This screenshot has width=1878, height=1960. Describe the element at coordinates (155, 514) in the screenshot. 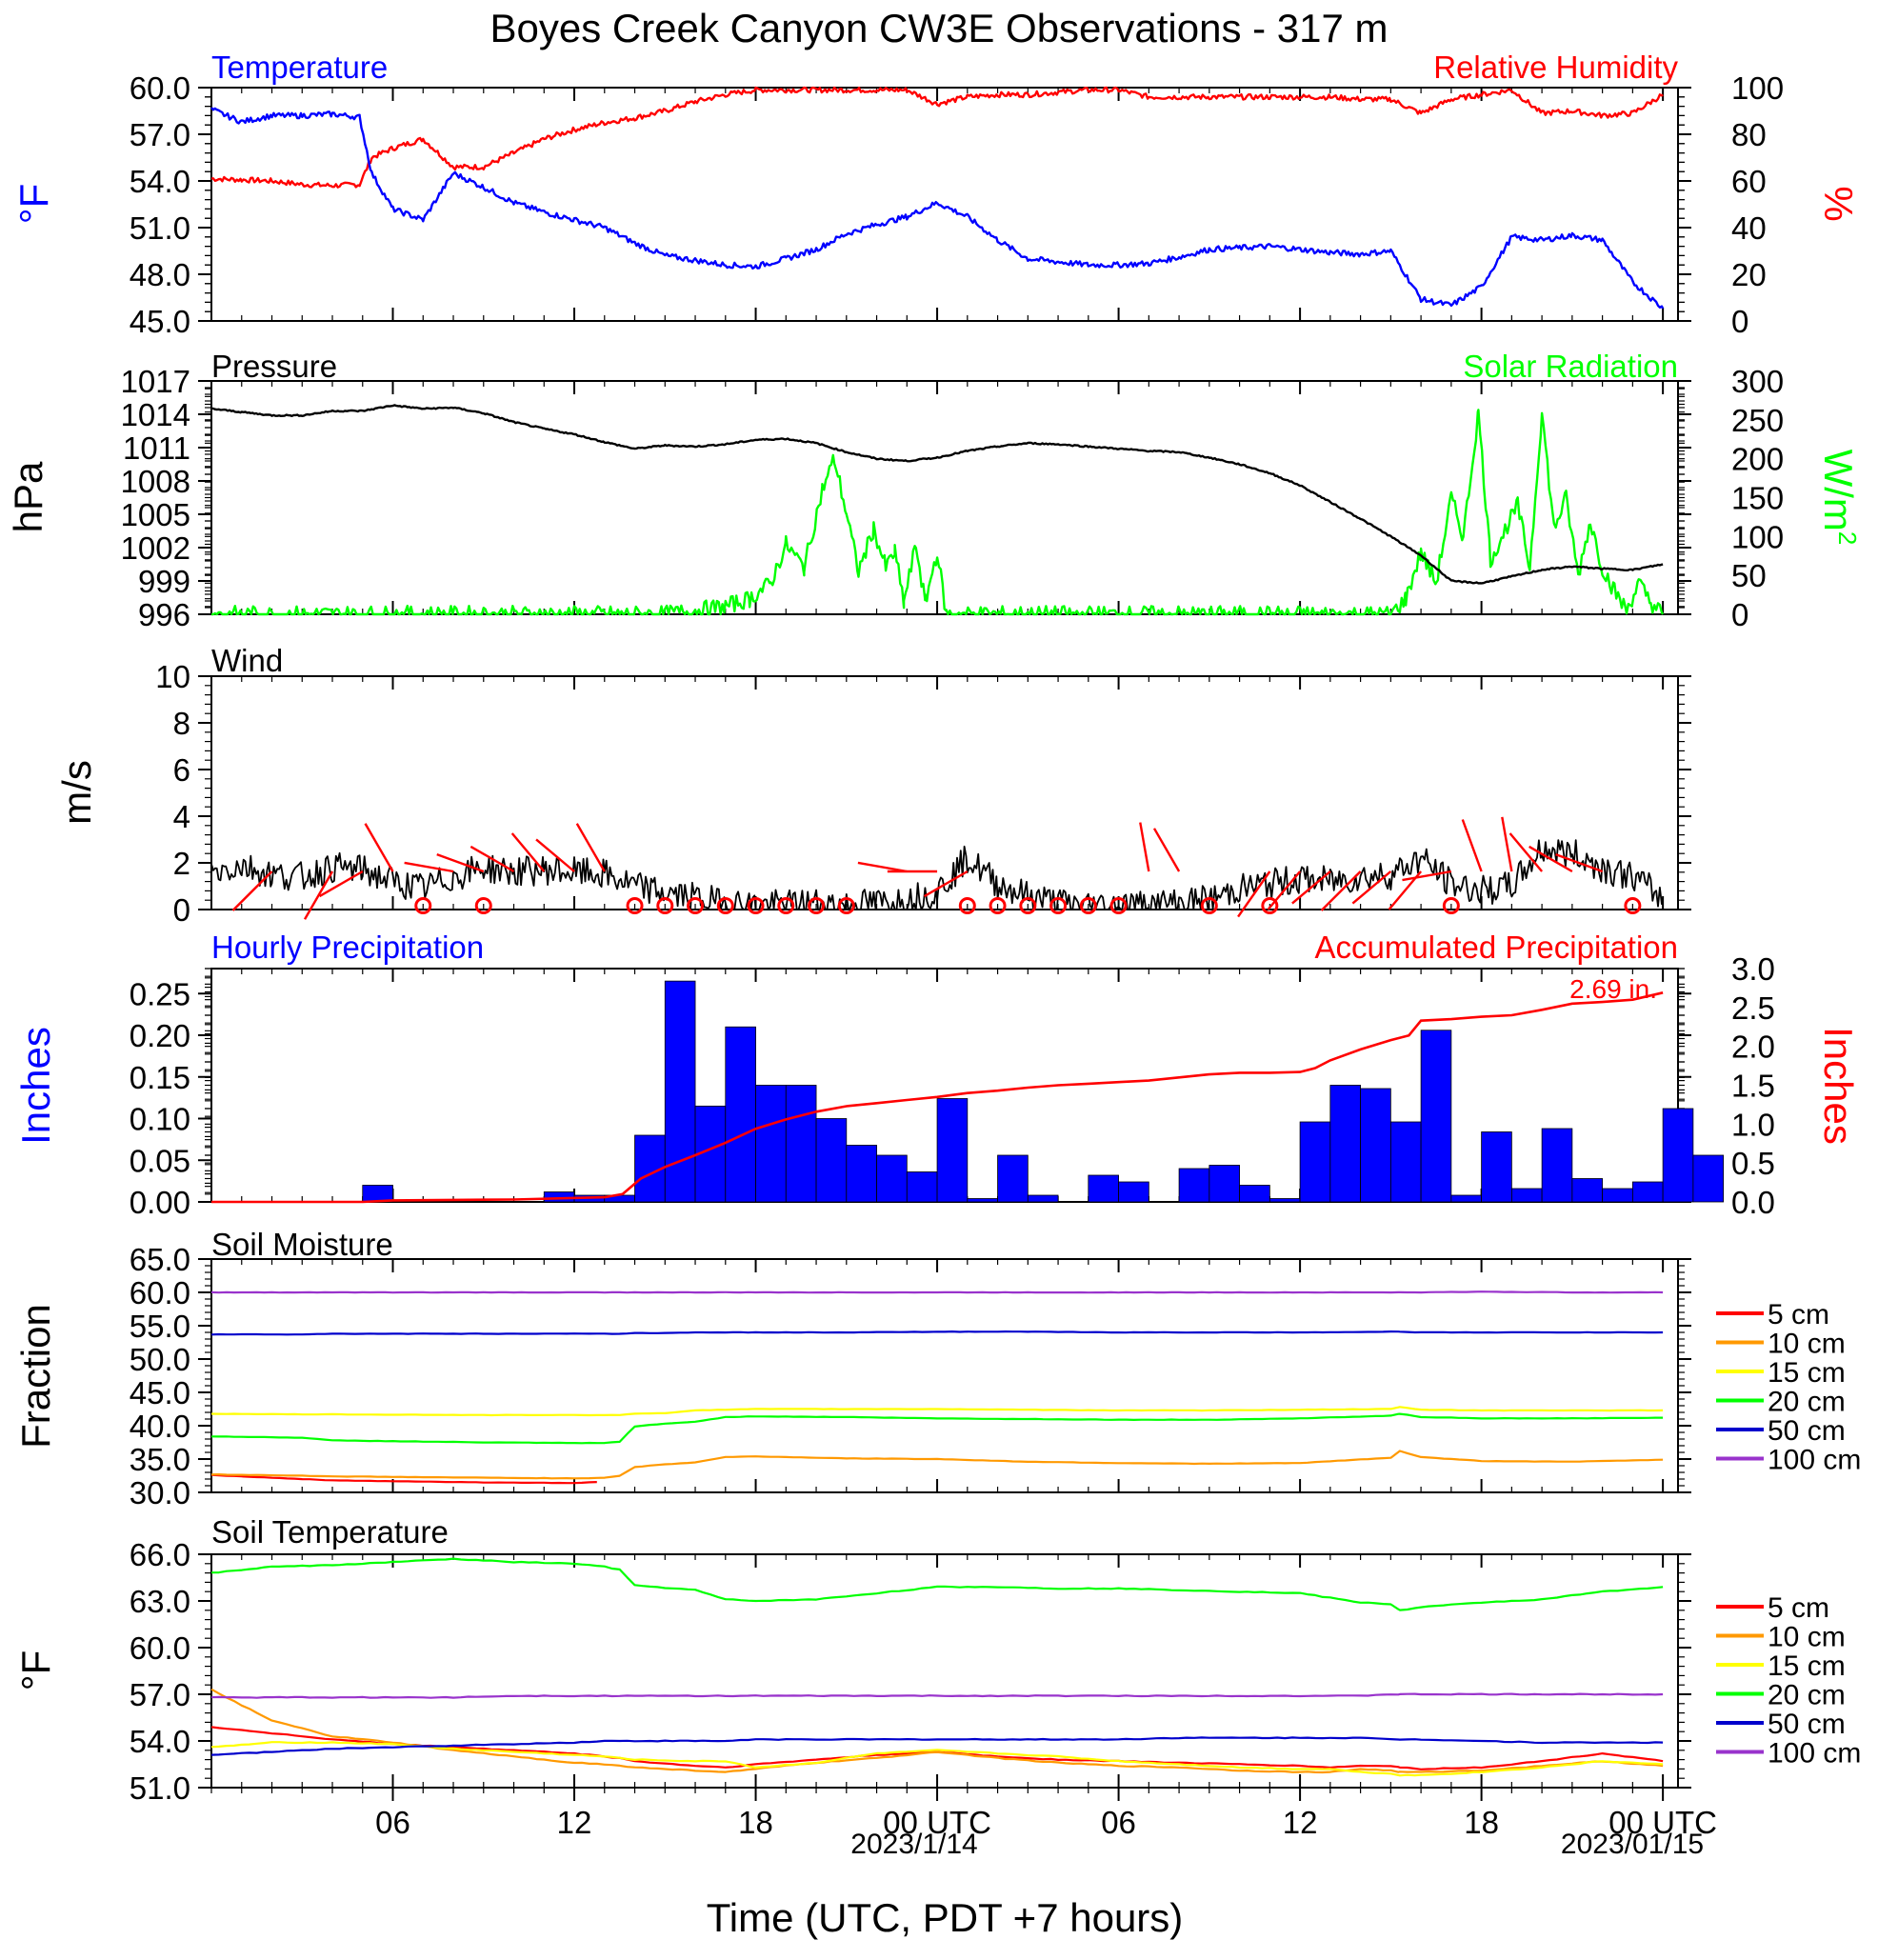

I see `pres_solar-ytick-label-left: 1005` at that location.